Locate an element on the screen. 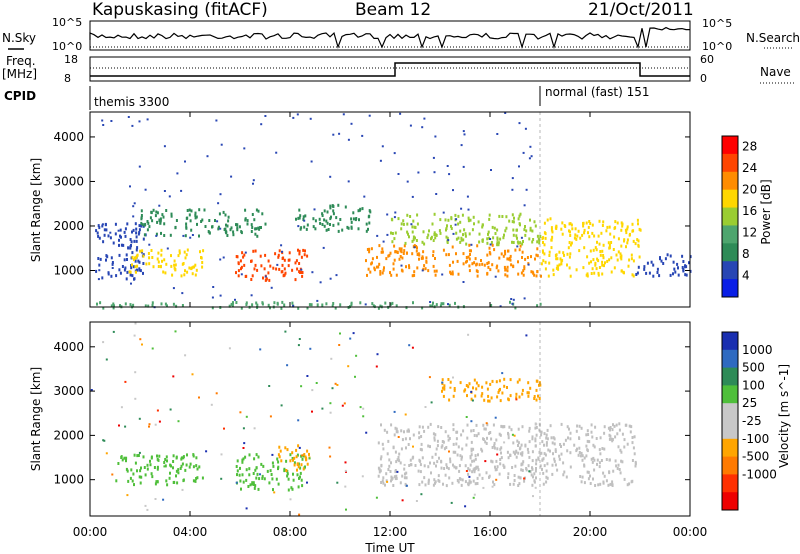 This screenshot has width=800, height=554. y-tick-label: 4000 is located at coordinates (68, 137).